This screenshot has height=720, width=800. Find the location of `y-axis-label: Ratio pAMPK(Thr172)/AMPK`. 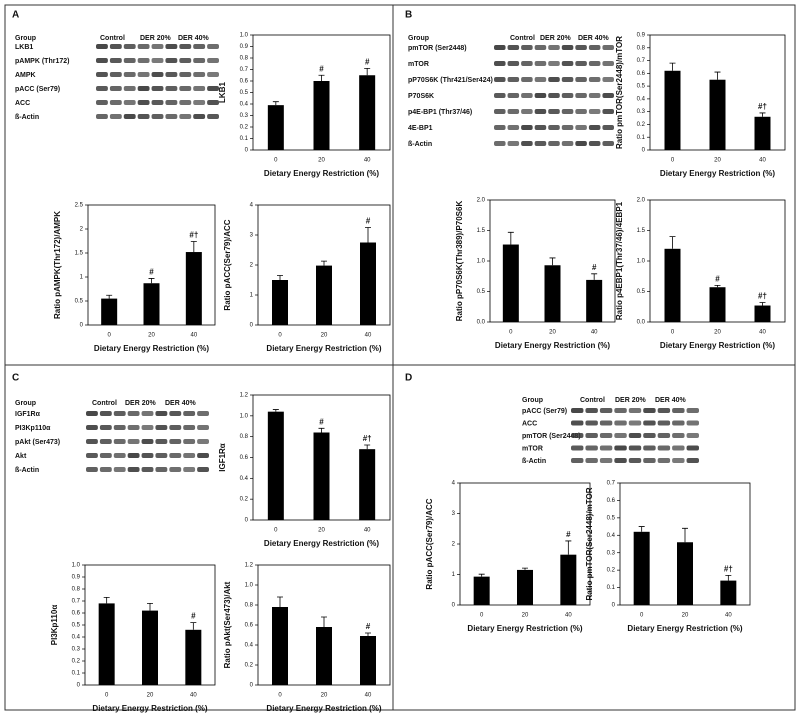

y-axis-label: Ratio pAMPK(Thr172)/AMPK is located at coordinates (57, 265).